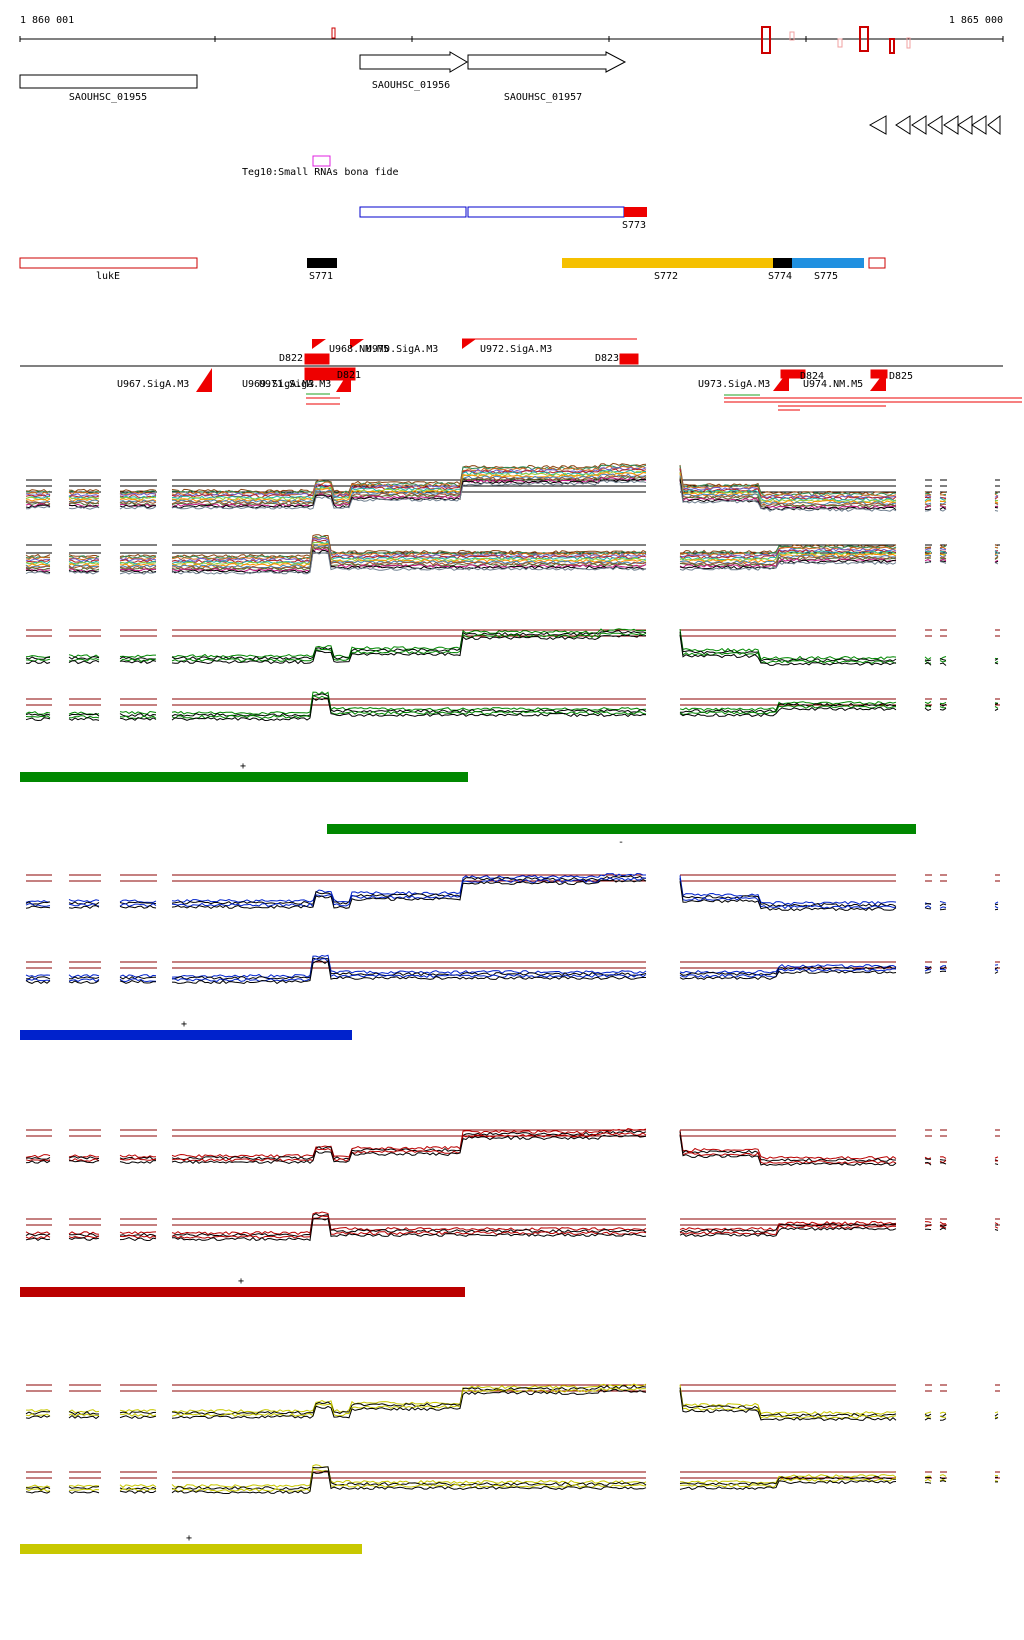 The height and width of the screenshot is (1640, 1024). Describe the element at coordinates (976, 20) in the screenshot. I see `ruler-end-label: 1 865 000` at that location.